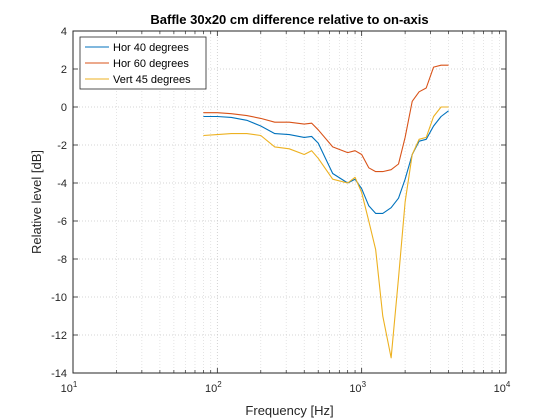  What do you see at coordinates (502, 387) in the screenshot?
I see `x-tick-label: 10⁴` at bounding box center [502, 387].